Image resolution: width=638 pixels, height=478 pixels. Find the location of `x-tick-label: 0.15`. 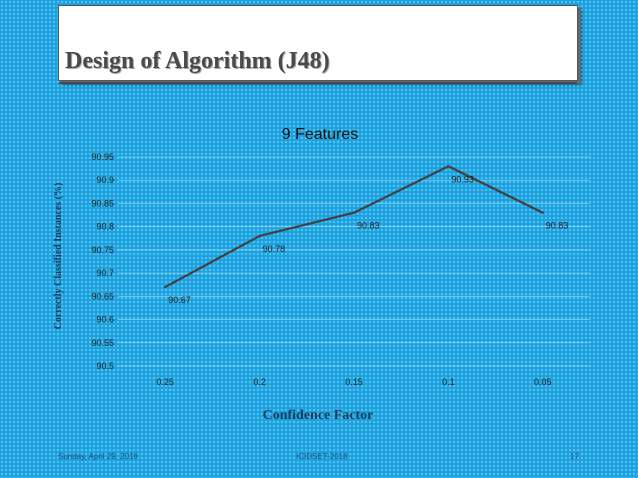

x-tick-label: 0.15 is located at coordinates (354, 382).